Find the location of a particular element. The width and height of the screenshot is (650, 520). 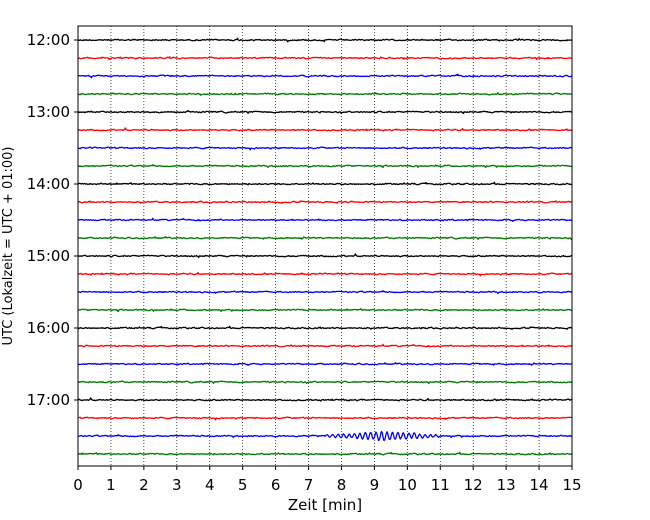

trace-14:30 is located at coordinates (325, 219).